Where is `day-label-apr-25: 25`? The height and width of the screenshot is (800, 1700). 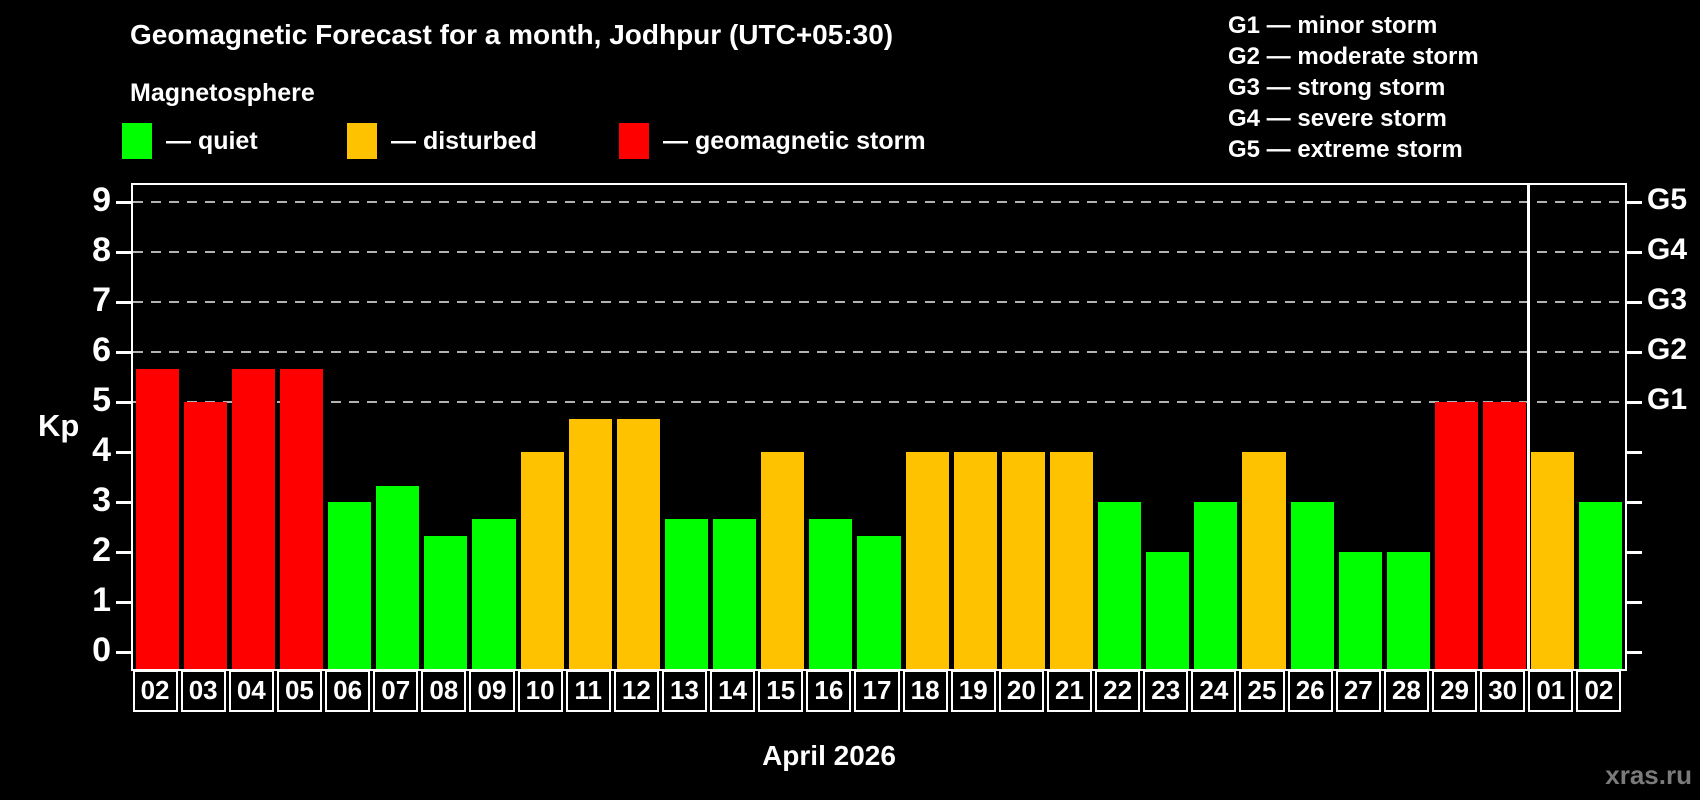 day-label-apr-25: 25 is located at coordinates (1262, 691).